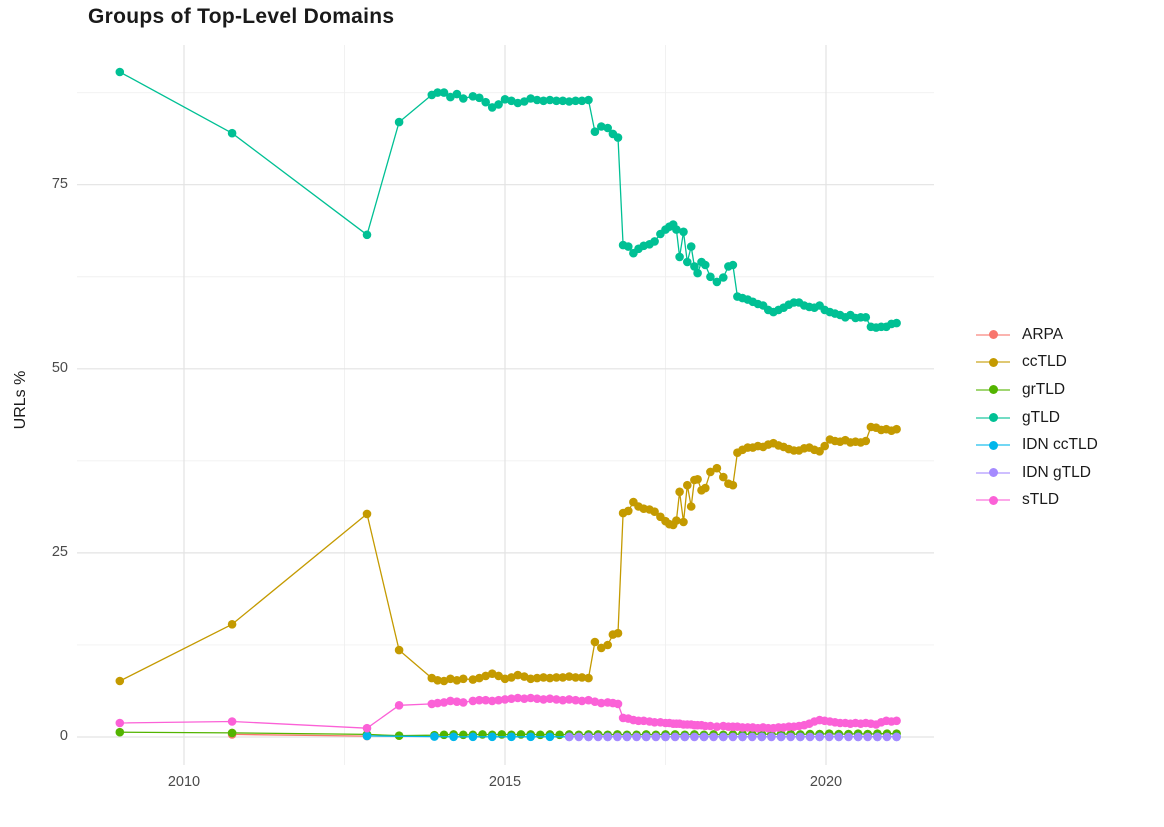  I want to click on x-tick-label: 2020, so click(826, 782).